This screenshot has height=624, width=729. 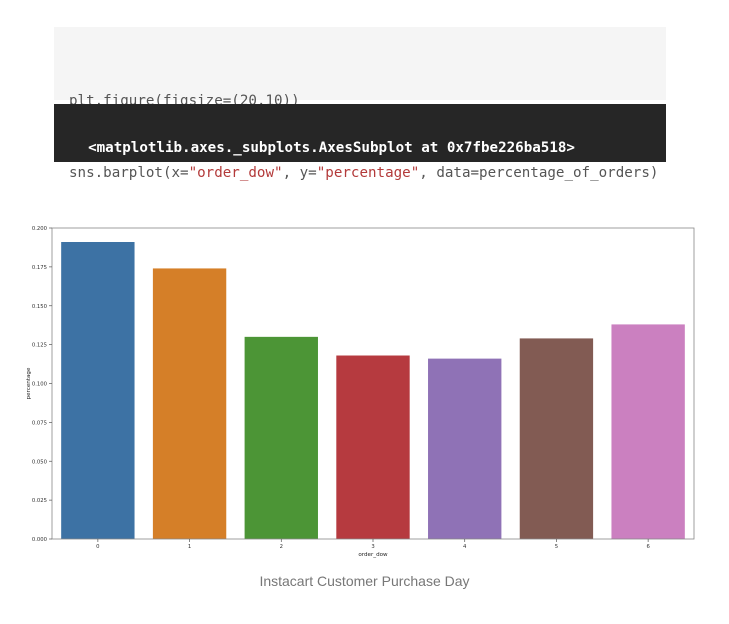 What do you see at coordinates (40, 462) in the screenshot?
I see `y-tick-label: 0.050` at bounding box center [40, 462].